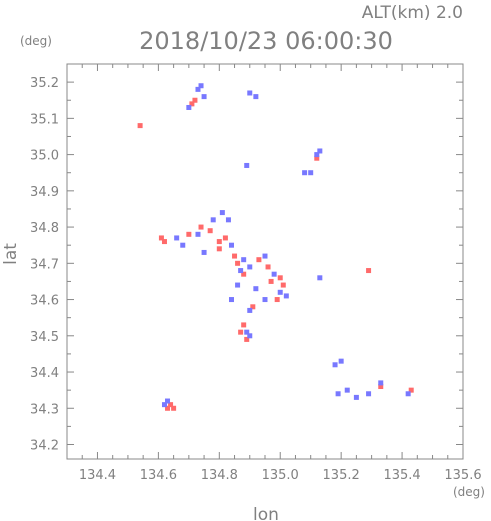  Describe the element at coordinates (219, 475) in the screenshot. I see `x-tick-label: 134.8` at that location.